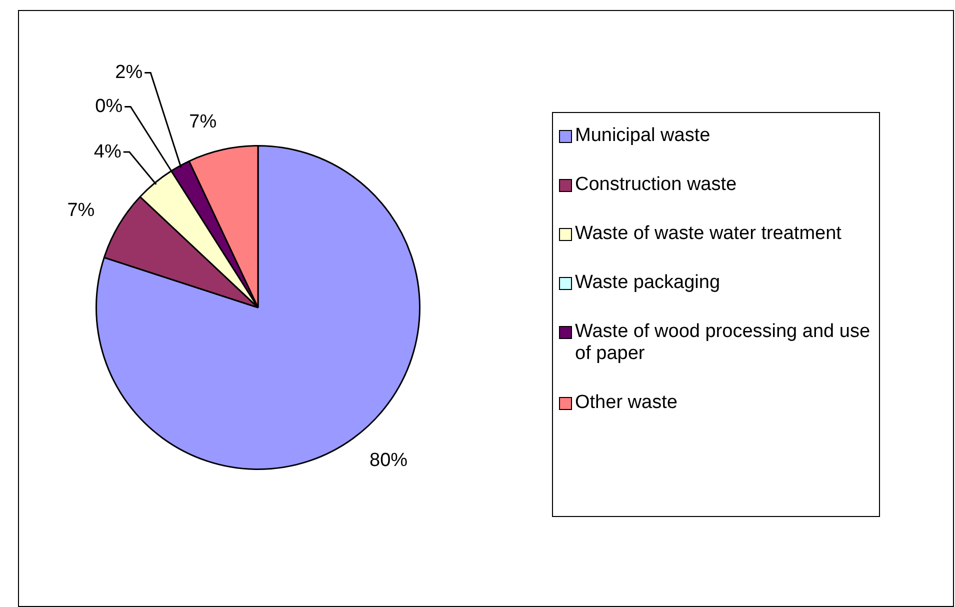 This screenshot has width=955, height=607. Describe the element at coordinates (626, 403) in the screenshot. I see `legend-label: Other waste` at that location.